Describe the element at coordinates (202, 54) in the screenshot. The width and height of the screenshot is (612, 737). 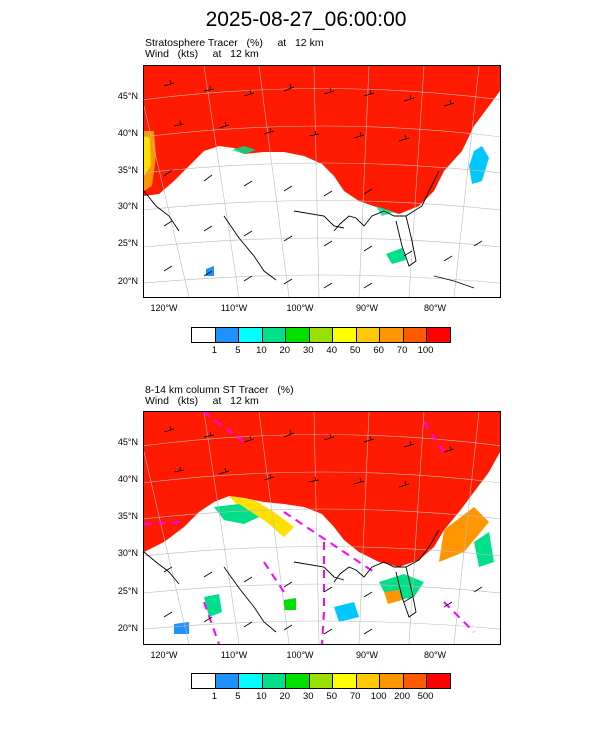
I see `panel-1-title-line2: Wind (kts) at 12 km` at that location.